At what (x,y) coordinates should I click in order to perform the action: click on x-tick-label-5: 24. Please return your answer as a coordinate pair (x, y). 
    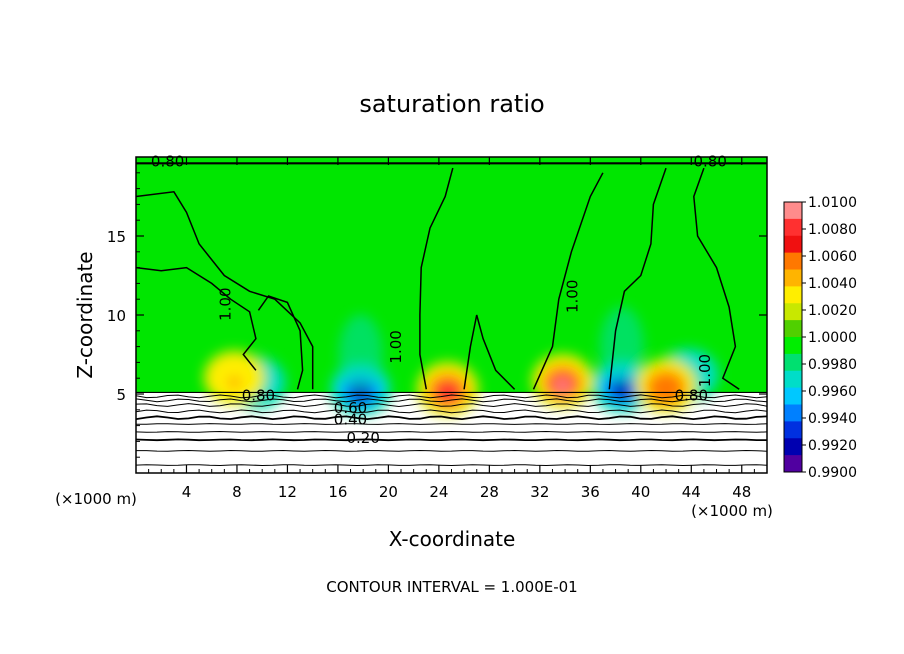
    Looking at the image, I should click on (438, 492).